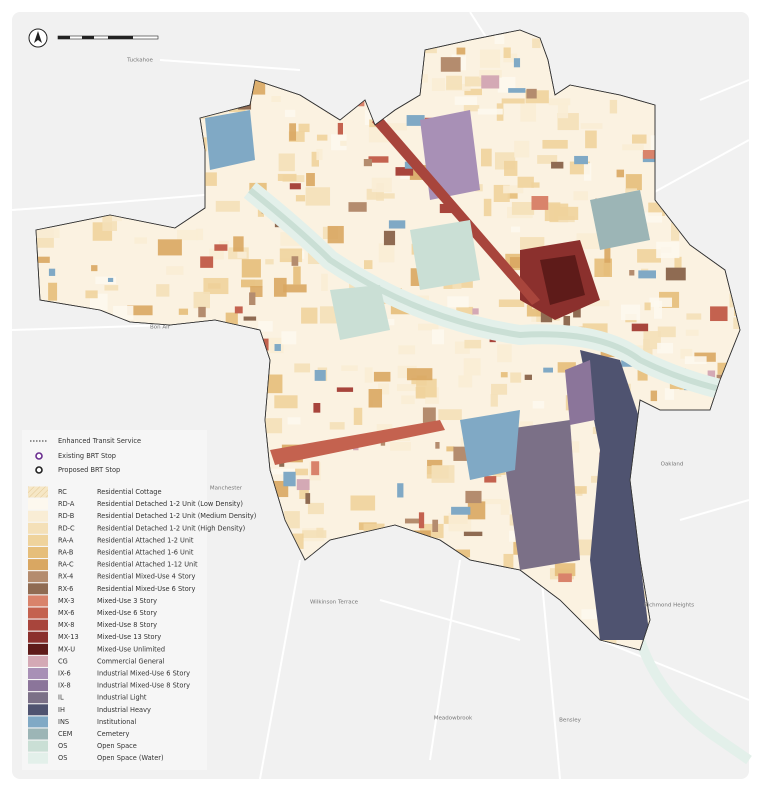 The height and width of the screenshot is (795, 763). Describe the element at coordinates (143, 686) in the screenshot. I see `legend-label: Industrial Mixed-Use 8 Story` at that location.